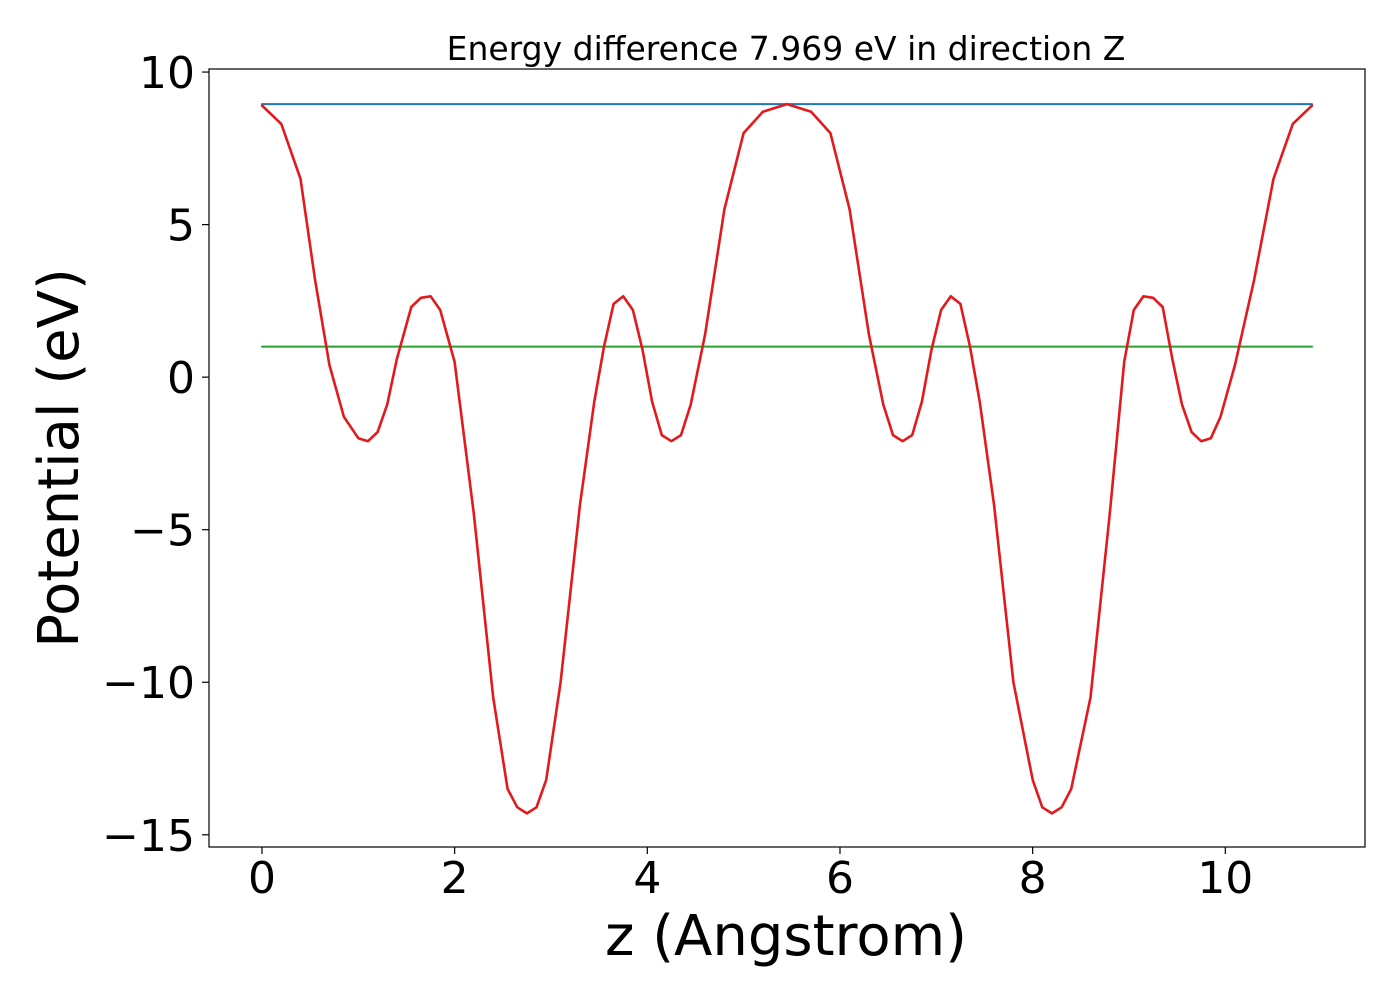  Describe the element at coordinates (455, 878) in the screenshot. I see `x-tick-label: 2` at that location.